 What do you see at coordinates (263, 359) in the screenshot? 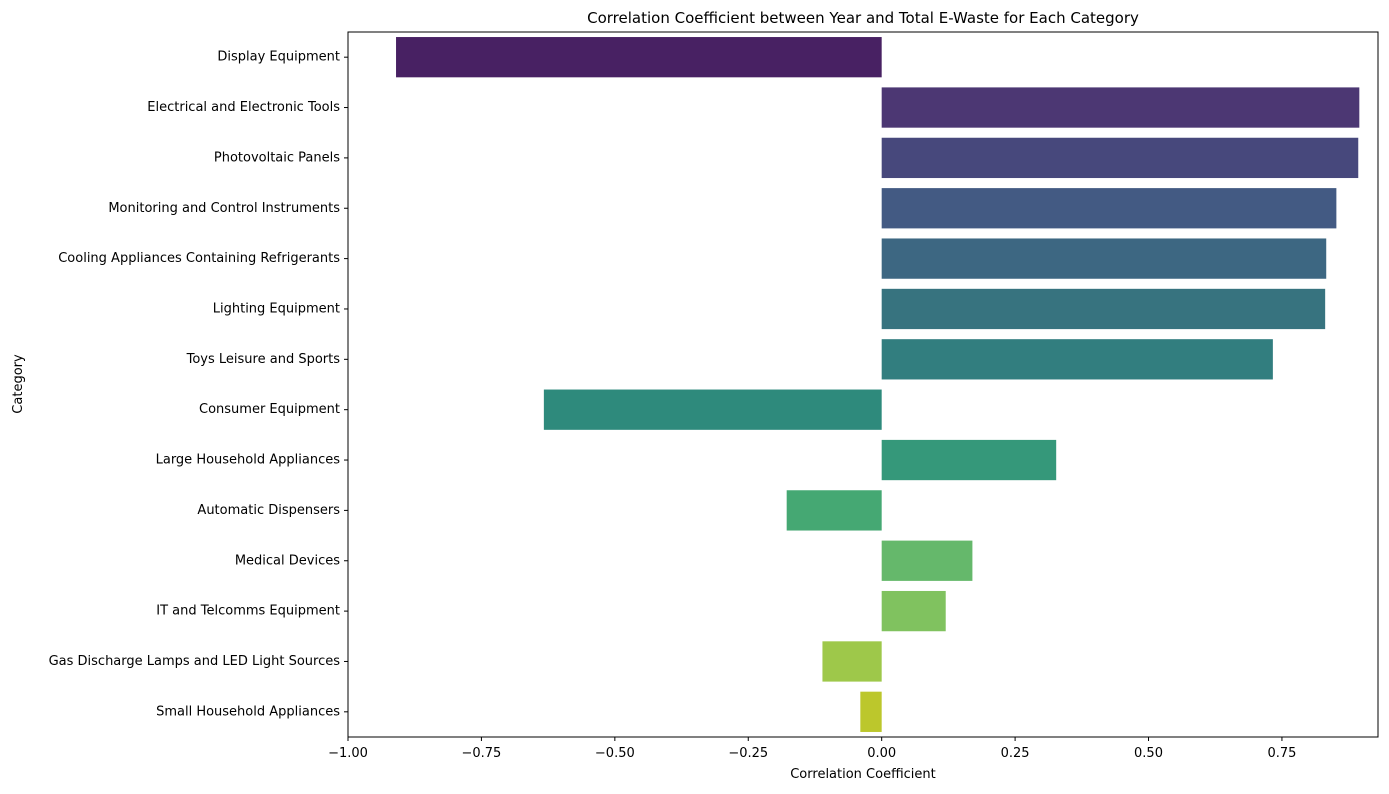
I see `y-category-label: Toys Leisure and Sports` at bounding box center [263, 359].